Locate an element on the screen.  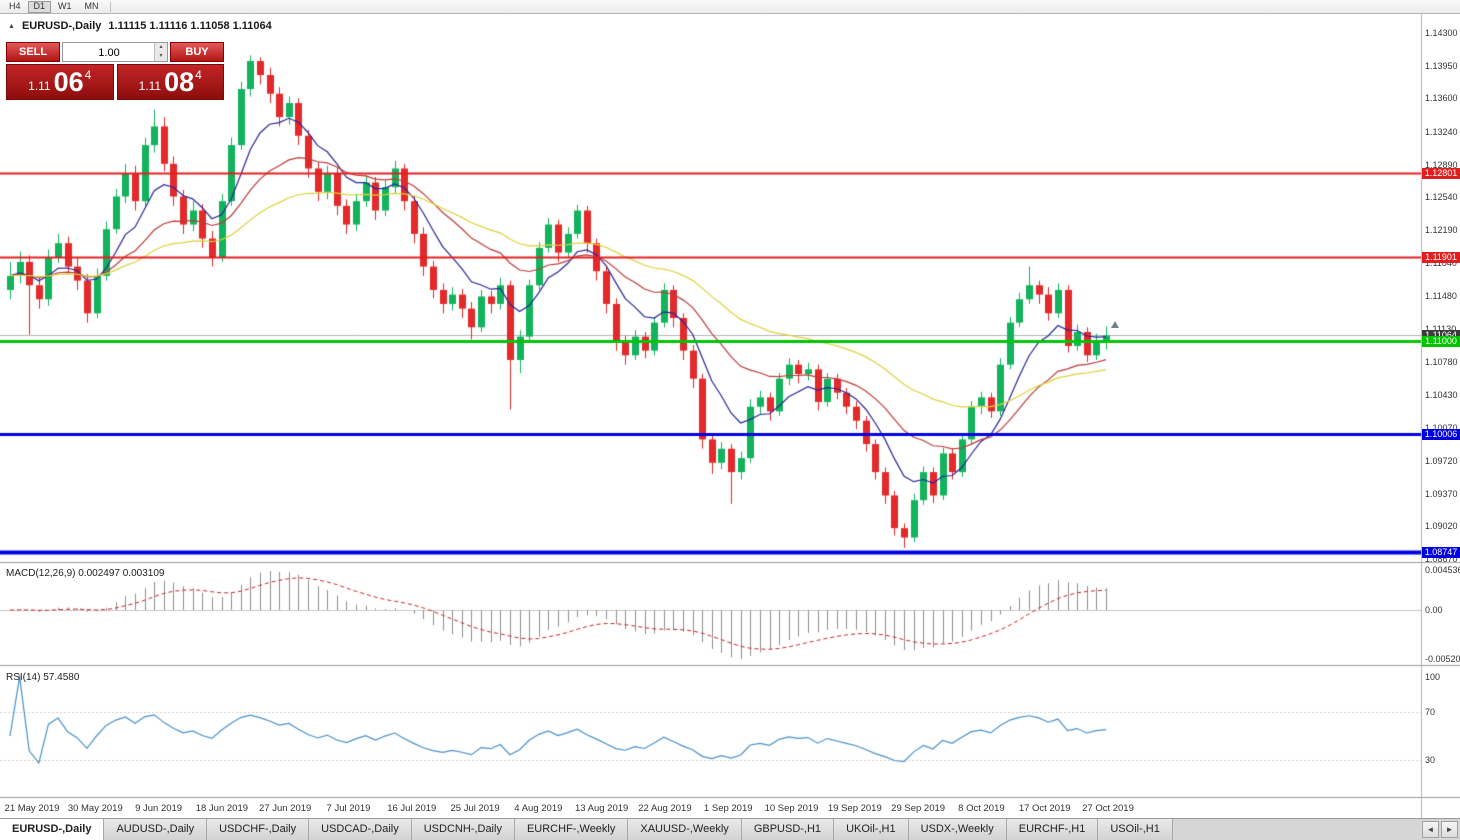
price-axis-tick: 1.09020 is located at coordinates (1441, 526).